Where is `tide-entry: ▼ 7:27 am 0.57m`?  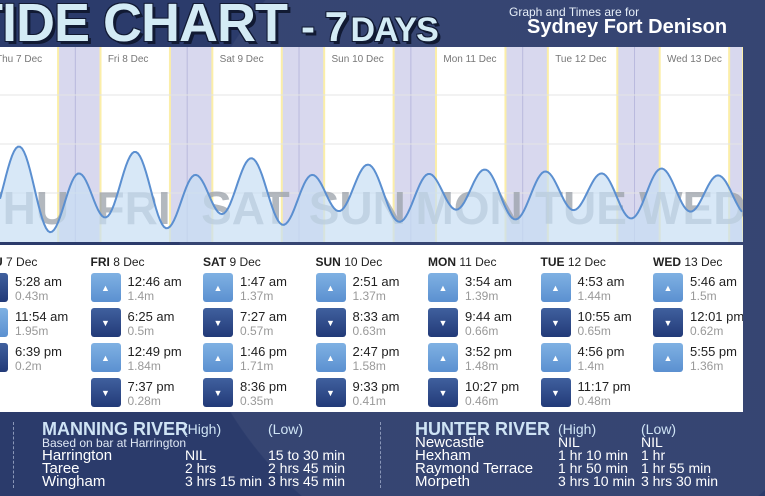 tide-entry: ▼ 7:27 am 0.57m is located at coordinates (257, 324).